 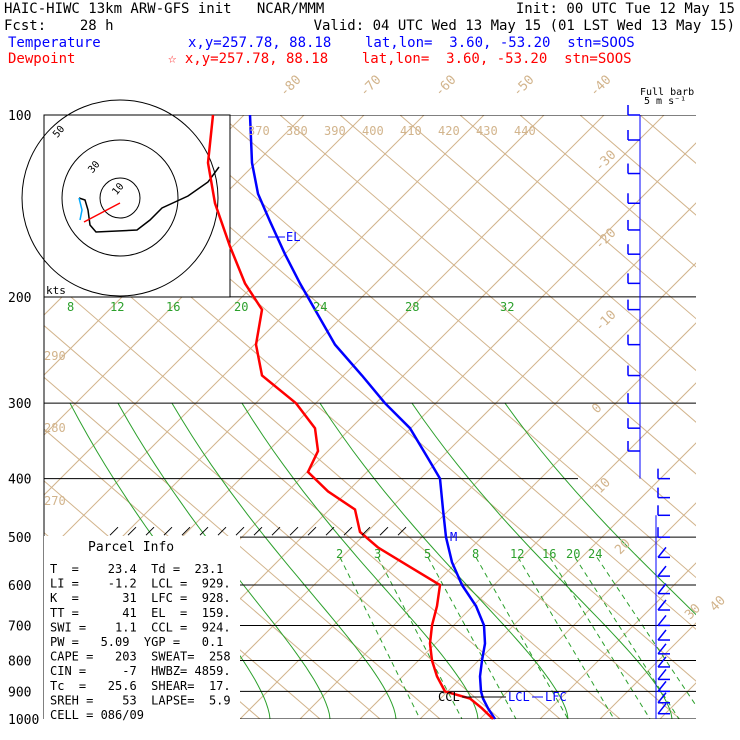 What do you see at coordinates (718, 604) in the screenshot?
I see `isotherm-label: 40` at bounding box center [718, 604].